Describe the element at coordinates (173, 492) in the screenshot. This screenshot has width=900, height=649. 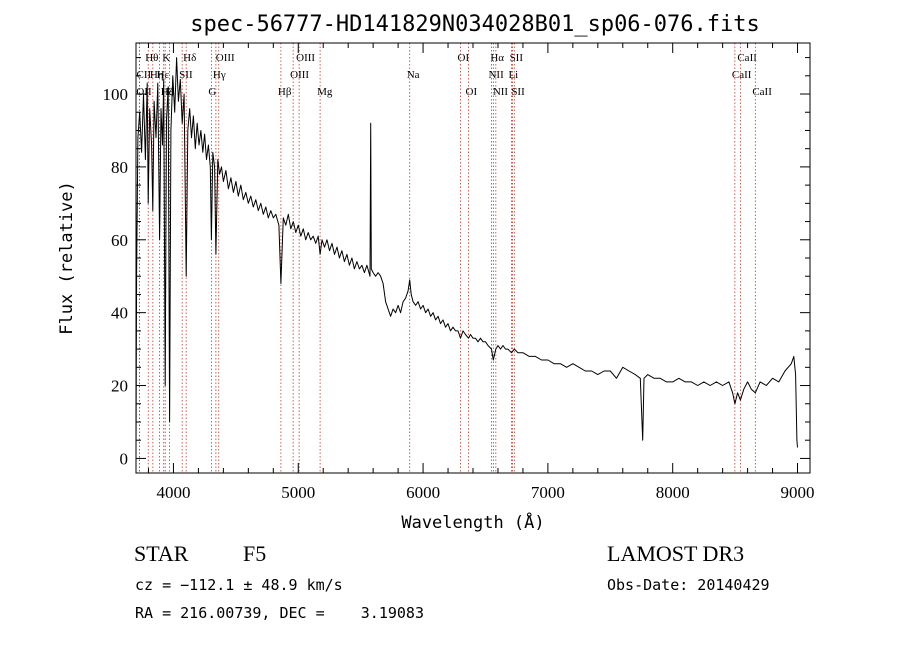
I see `x-tick-label: 4000` at that location.